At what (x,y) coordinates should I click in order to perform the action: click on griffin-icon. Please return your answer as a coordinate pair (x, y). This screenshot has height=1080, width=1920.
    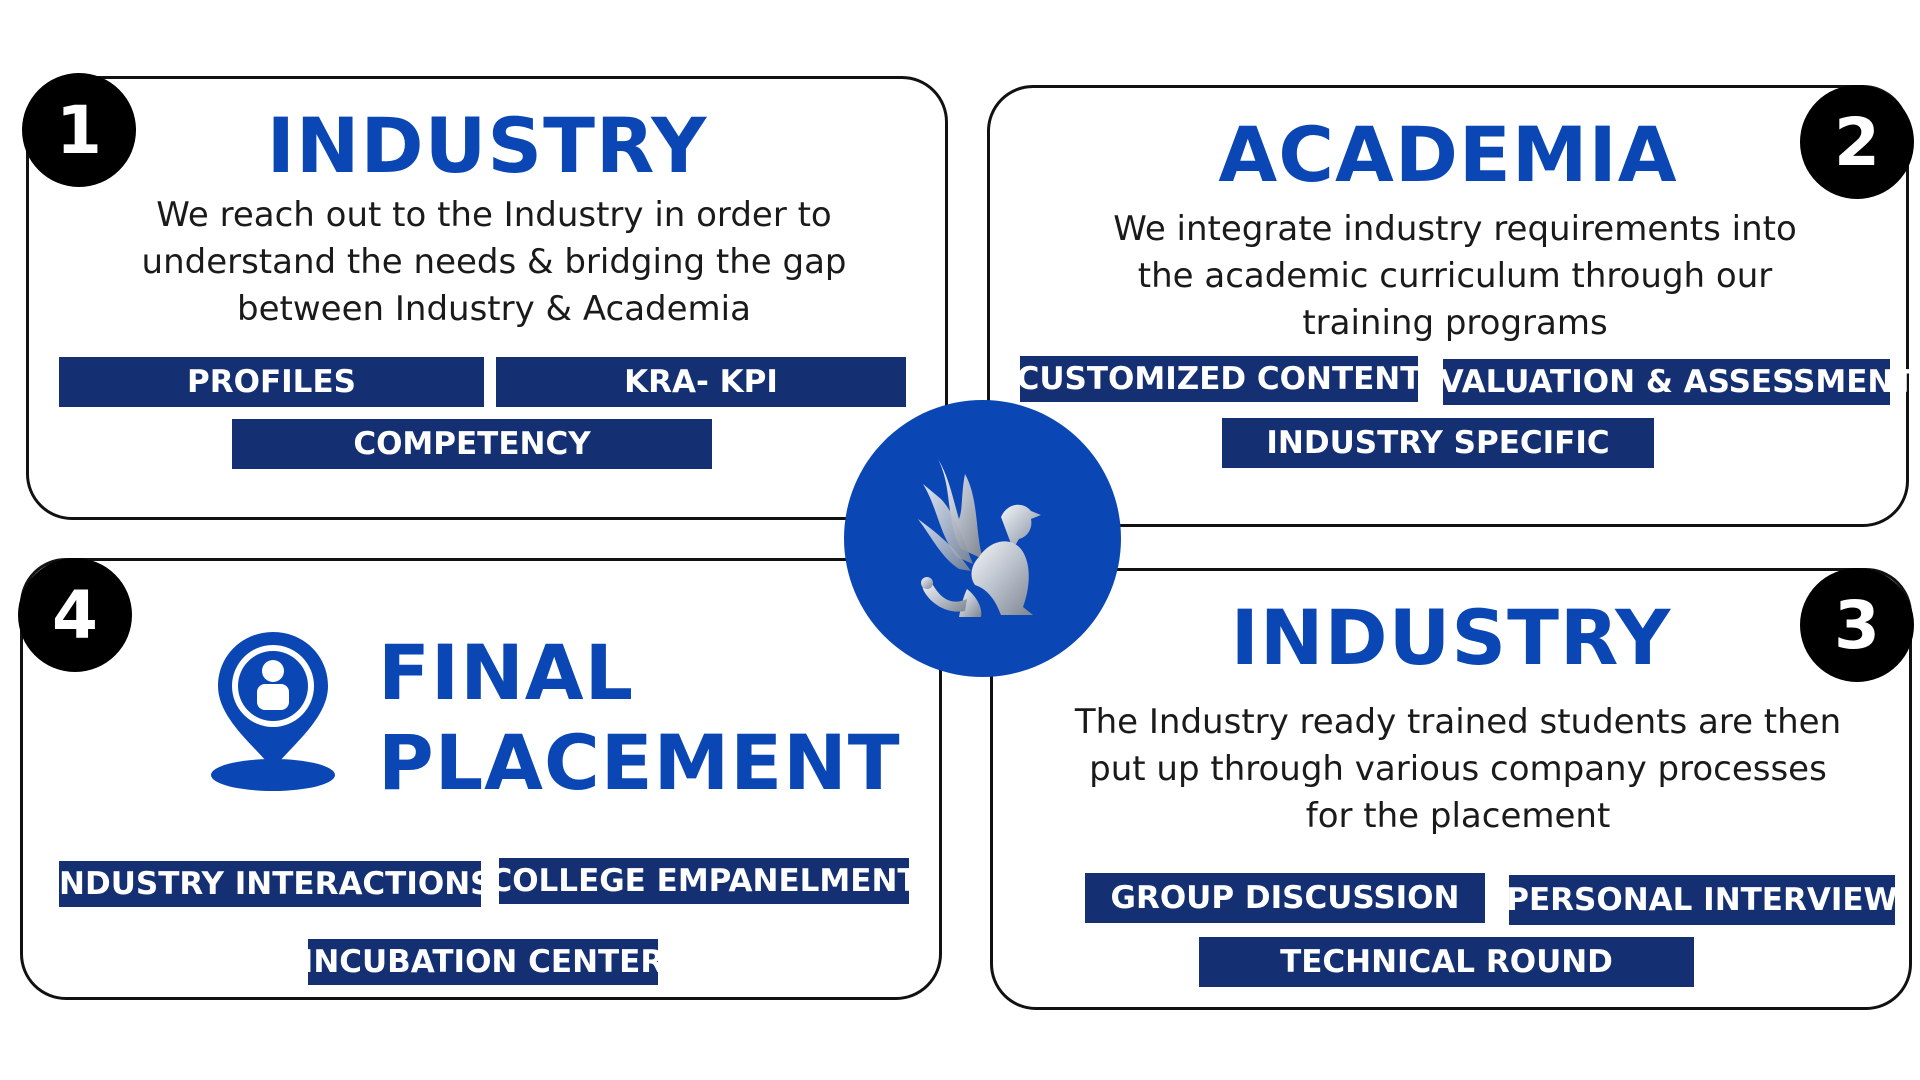
    Looking at the image, I should click on (979, 537).